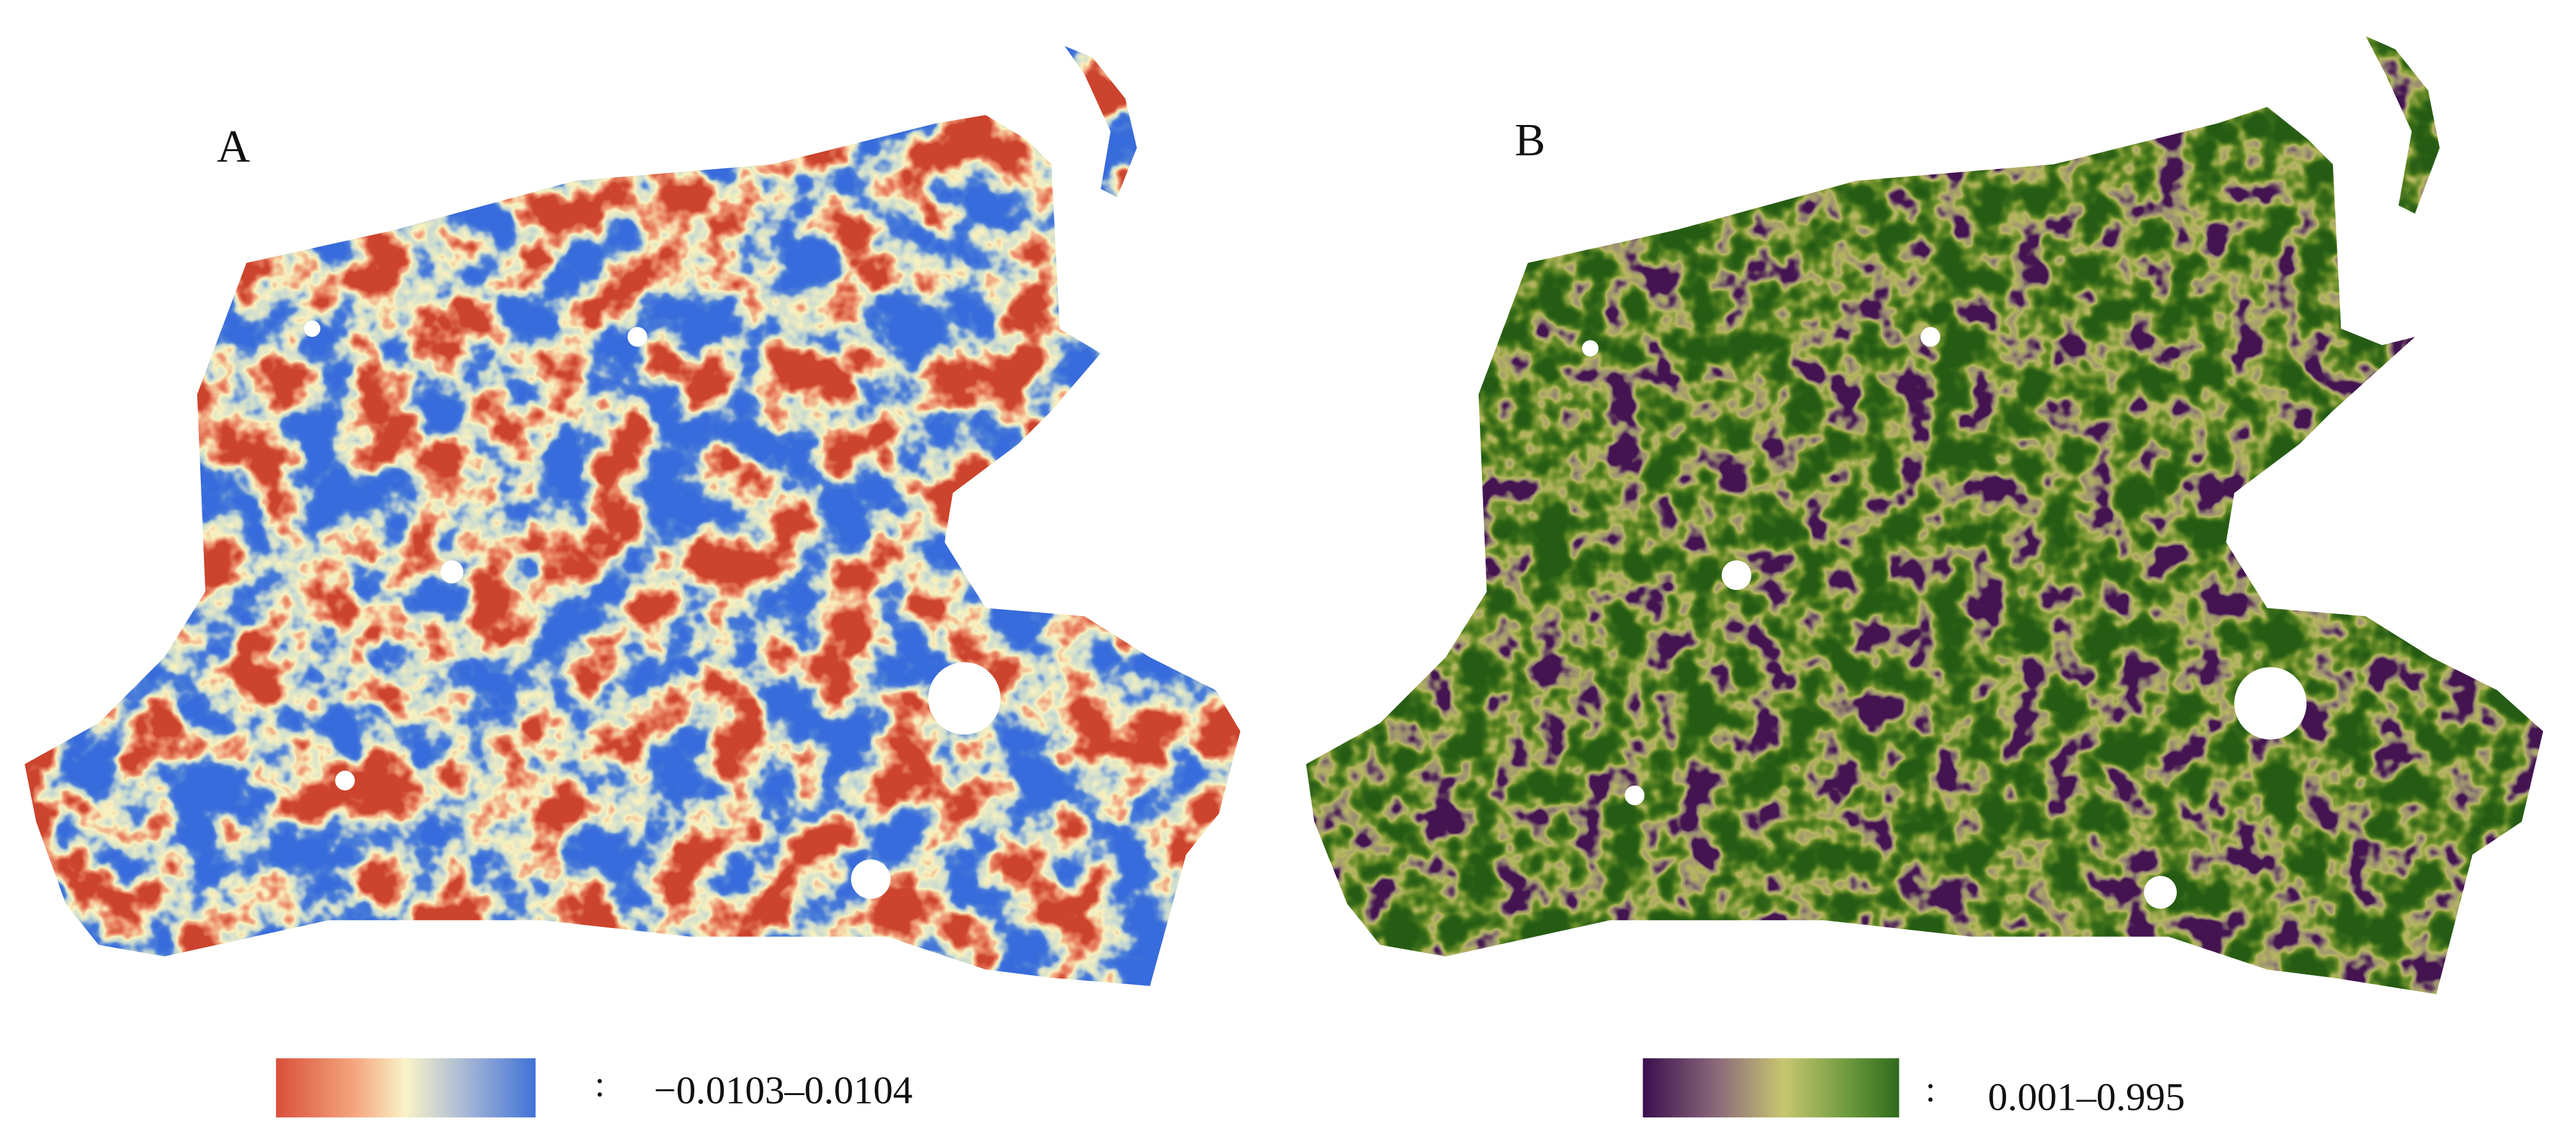  What do you see at coordinates (652, 609) in the screenshot?
I see `map-a-holes` at bounding box center [652, 609].